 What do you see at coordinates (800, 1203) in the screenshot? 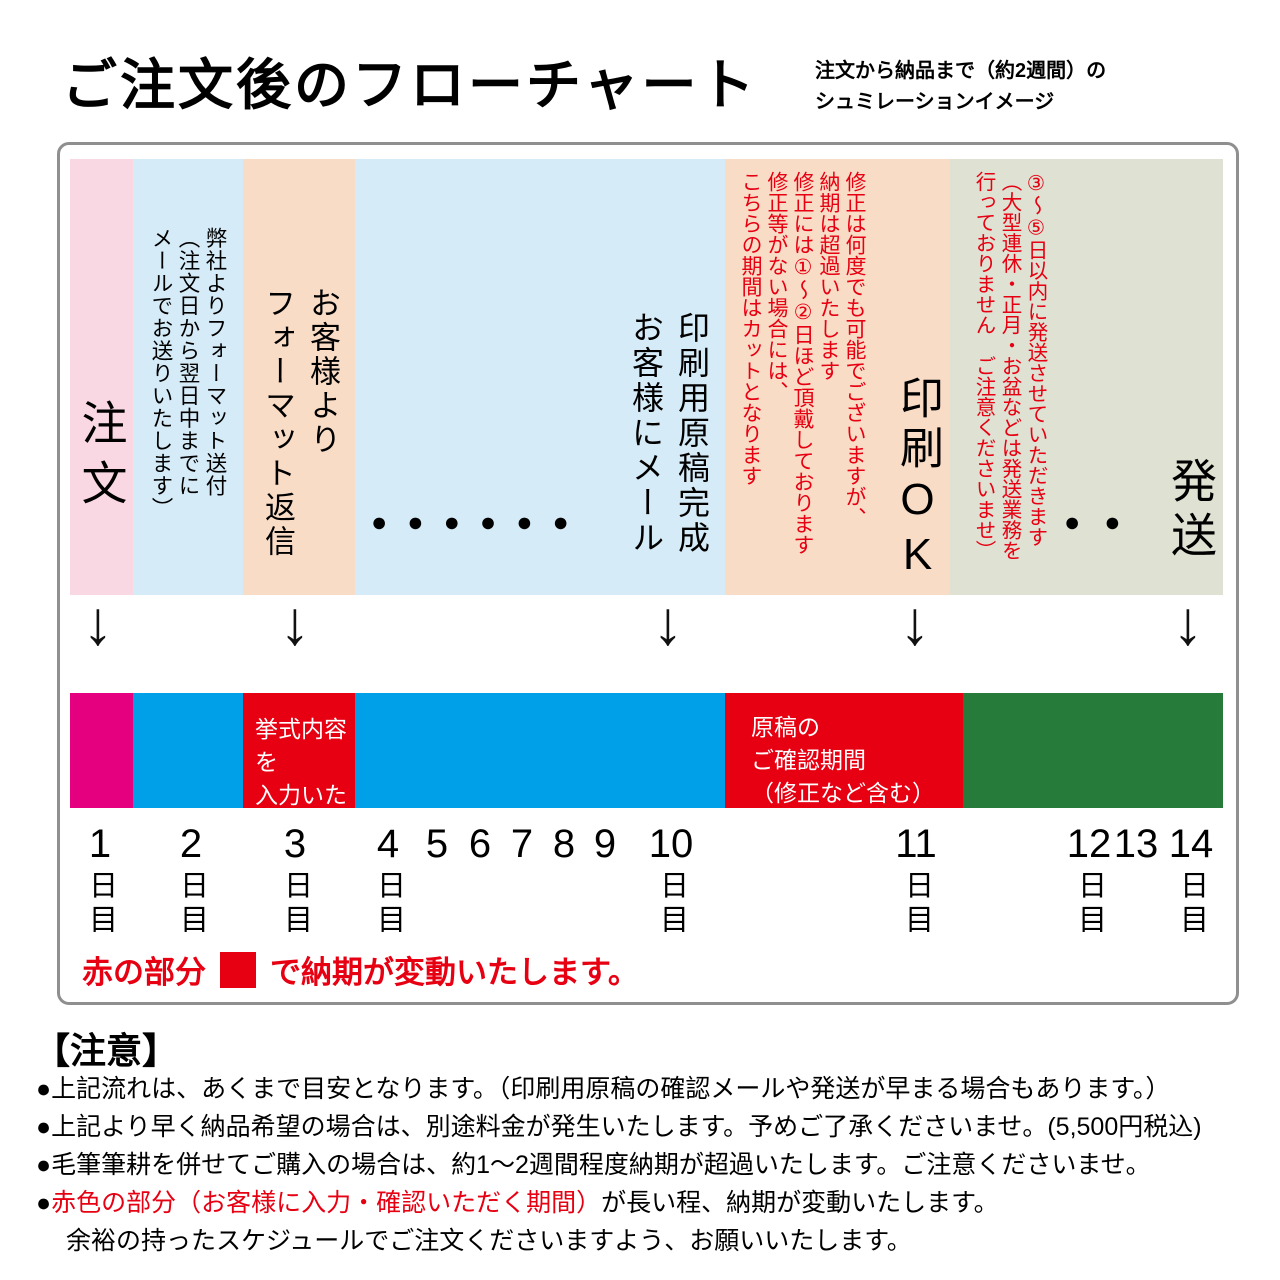
I see `caution-note-4-rest: が長い程、納期が変動いたします。` at bounding box center [800, 1203].